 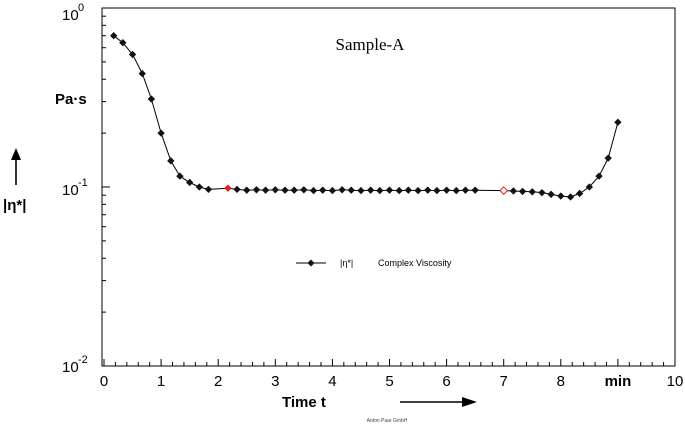 I want to click on y-axis-arrow, so click(x=16, y=166).